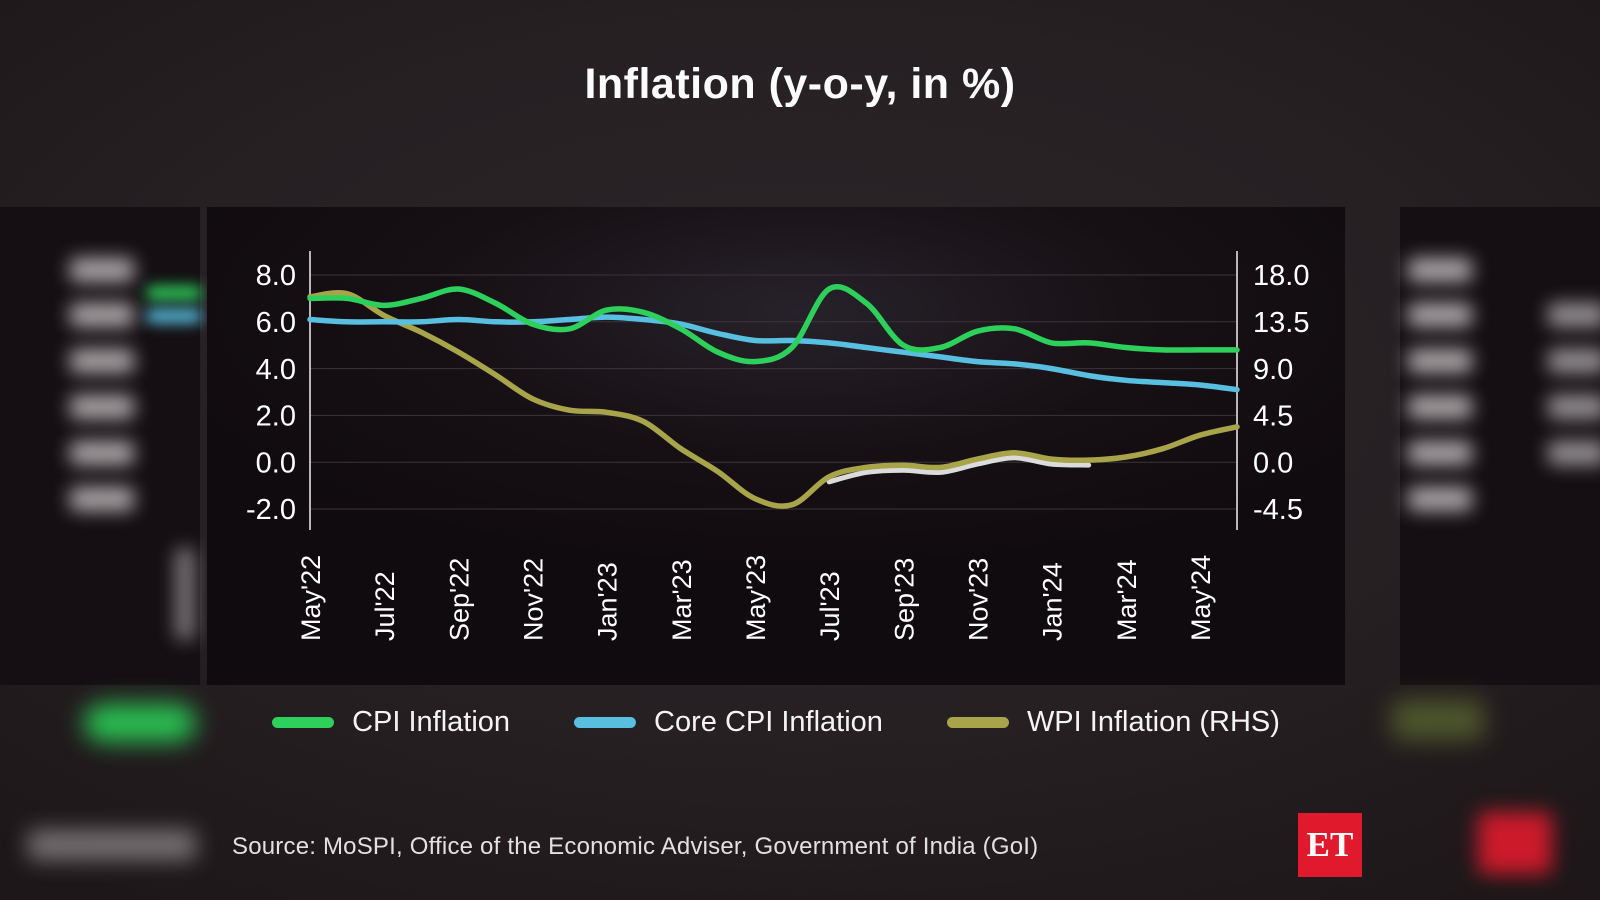 This screenshot has height=900, width=1600. Describe the element at coordinates (276, 417) in the screenshot. I see `svg-text: 2.0` at that location.